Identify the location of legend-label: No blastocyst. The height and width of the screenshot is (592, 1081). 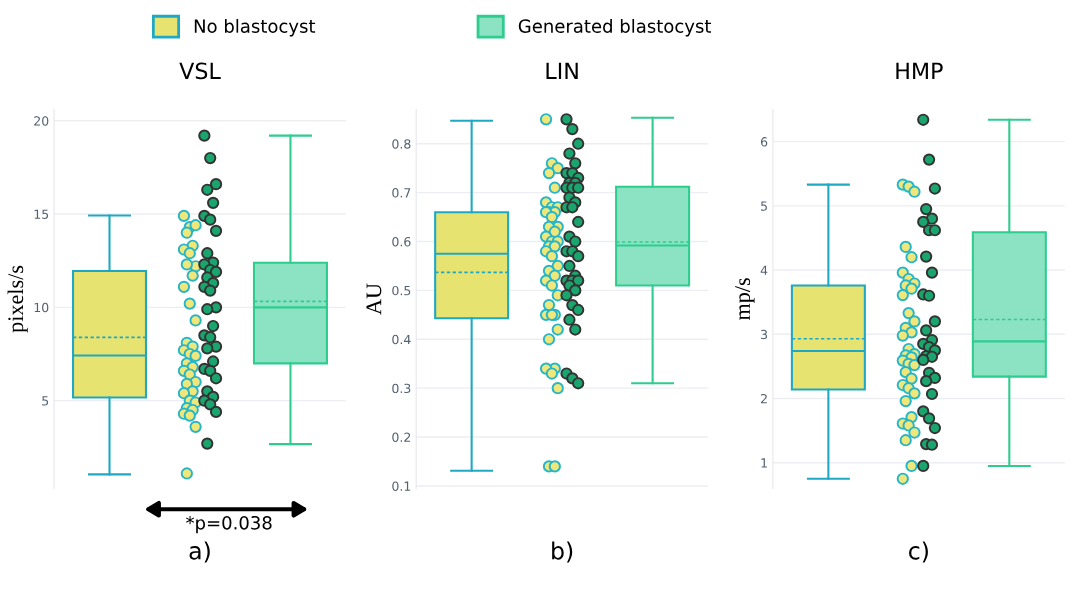
(255, 27).